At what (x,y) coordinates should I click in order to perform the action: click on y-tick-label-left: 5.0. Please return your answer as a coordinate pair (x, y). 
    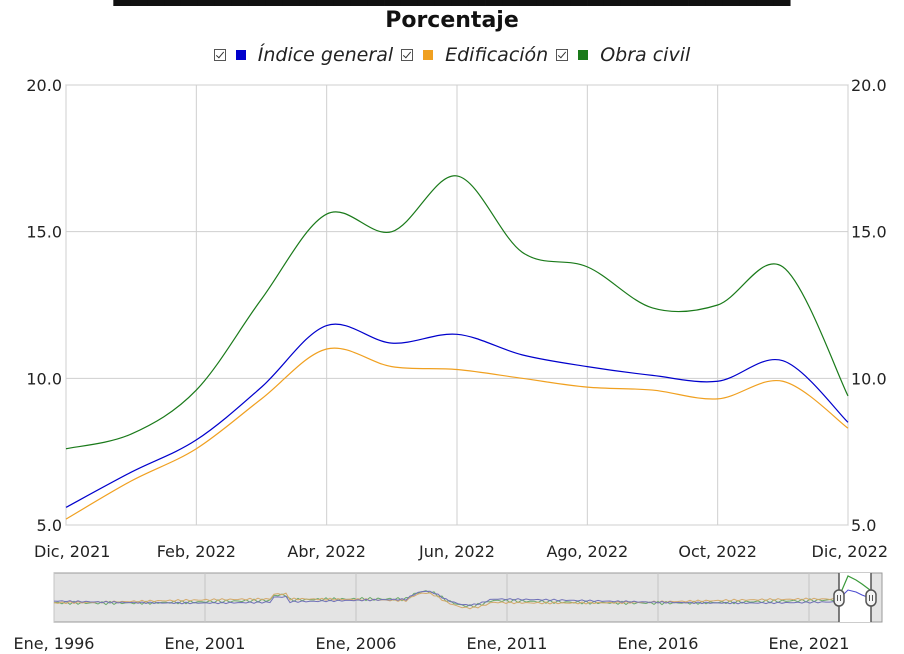
    Looking at the image, I should click on (49, 525).